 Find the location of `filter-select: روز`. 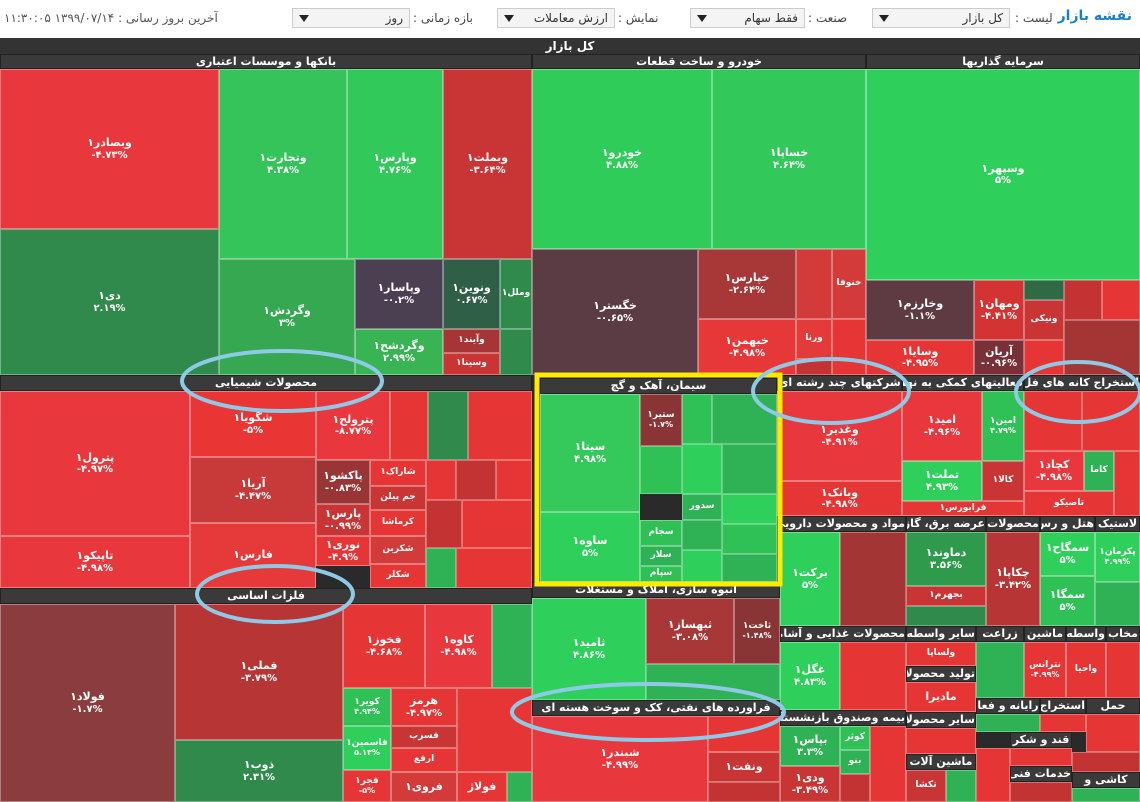

filter-select: روز is located at coordinates (351, 18).